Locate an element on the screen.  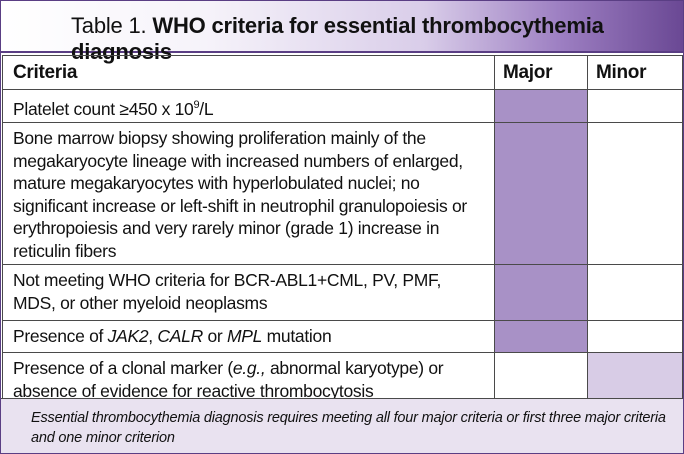
header-row: Criteria Major Minor is located at coordinates (342, 72).